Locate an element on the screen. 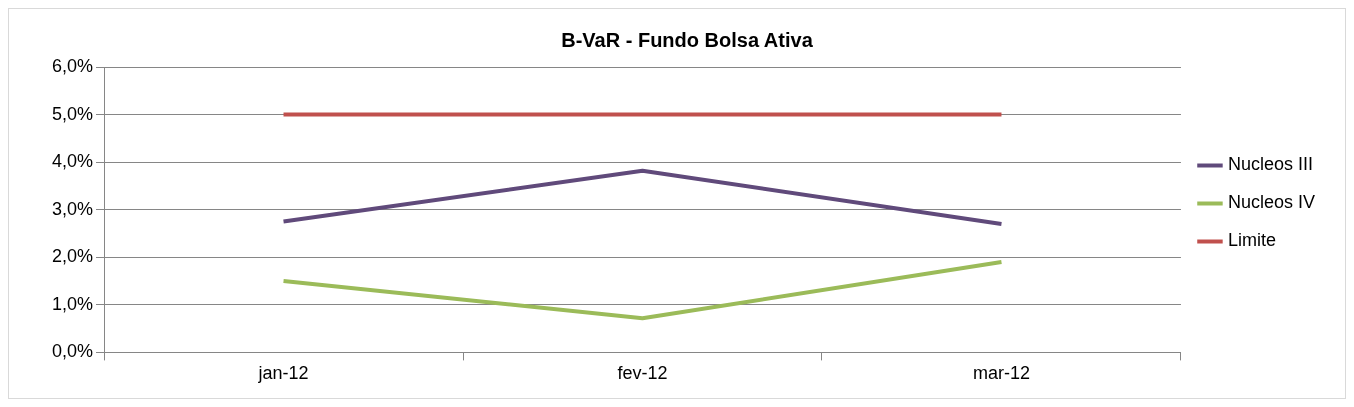 The height and width of the screenshot is (407, 1354). y-tick-label: 4,0% is located at coordinates (73, 161).